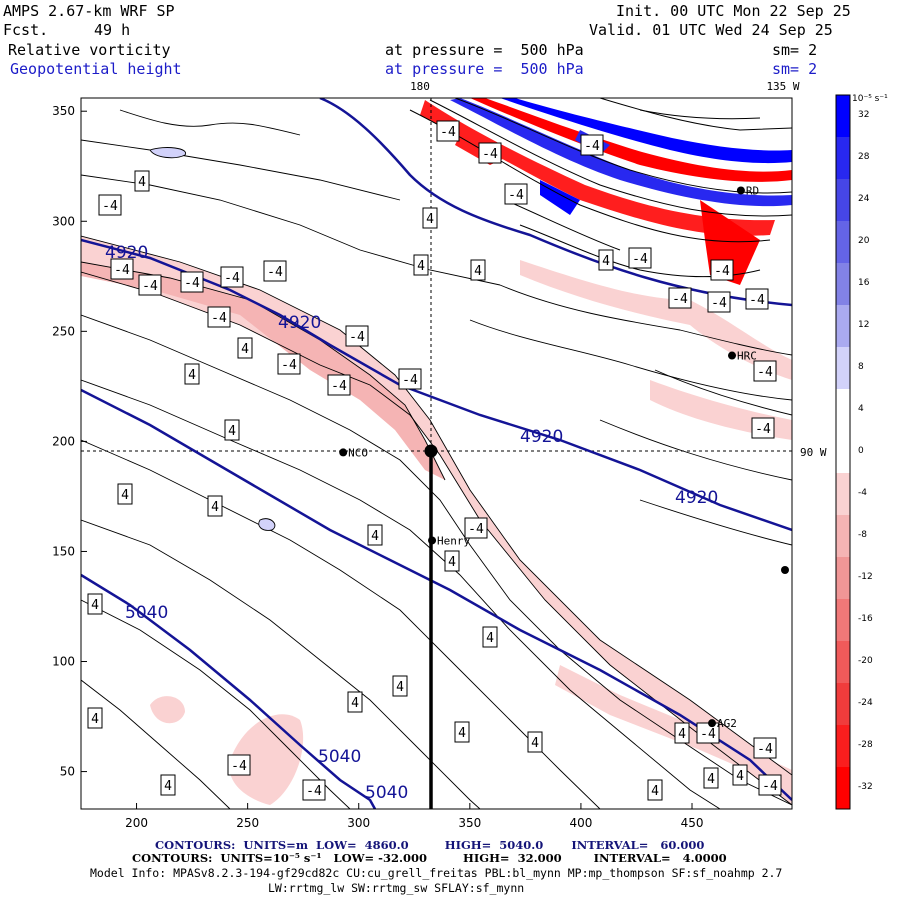 The height and width of the screenshot is (900, 900). What do you see at coordinates (63, 662) in the screenshot?
I see `y-tick-label: 100` at bounding box center [63, 662].